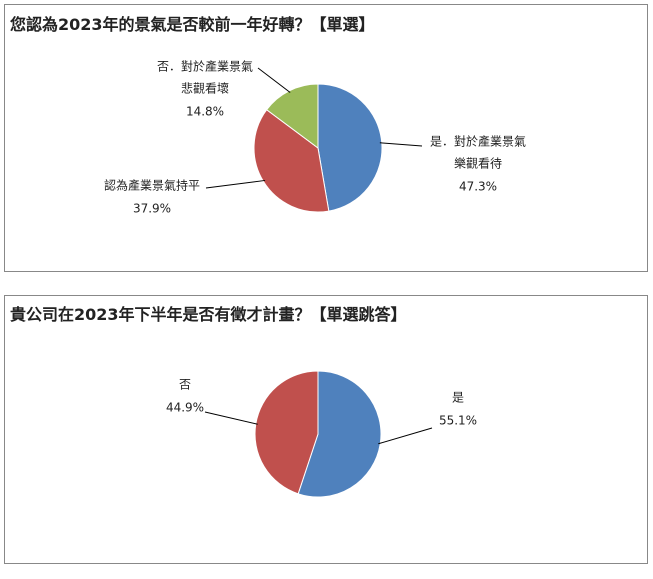 This screenshot has width=653, height=579. I want to click on slice-label: 是．對於產業景氣, so click(478, 141).